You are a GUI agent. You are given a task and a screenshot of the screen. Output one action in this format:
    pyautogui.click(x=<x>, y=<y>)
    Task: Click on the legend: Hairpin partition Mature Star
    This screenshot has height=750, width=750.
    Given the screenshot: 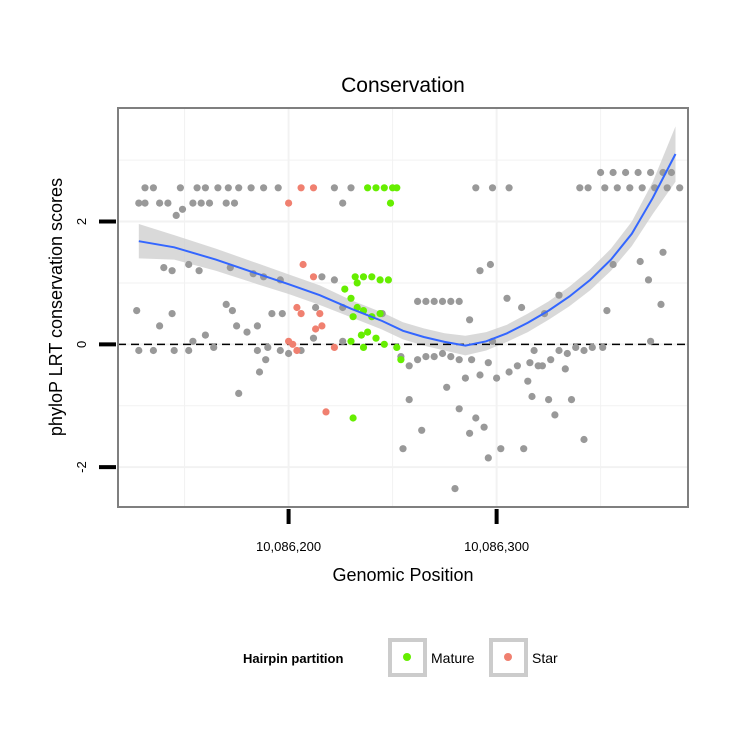 What is the action you would take?
    pyautogui.click(x=400, y=657)
    